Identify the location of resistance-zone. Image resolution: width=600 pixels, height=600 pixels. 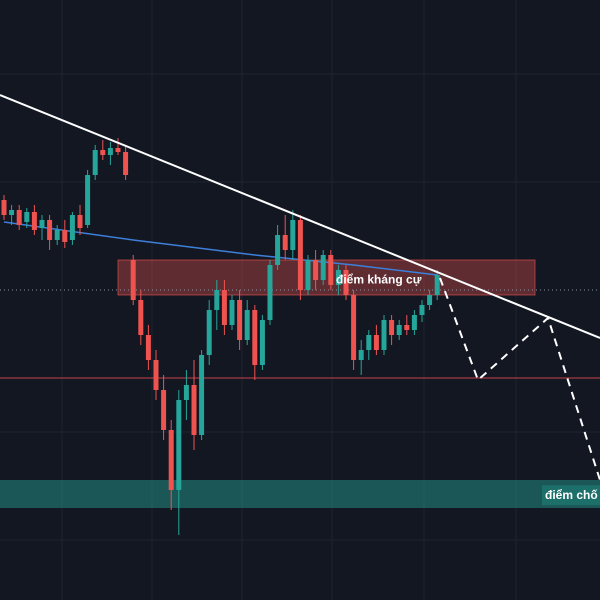
(326, 277).